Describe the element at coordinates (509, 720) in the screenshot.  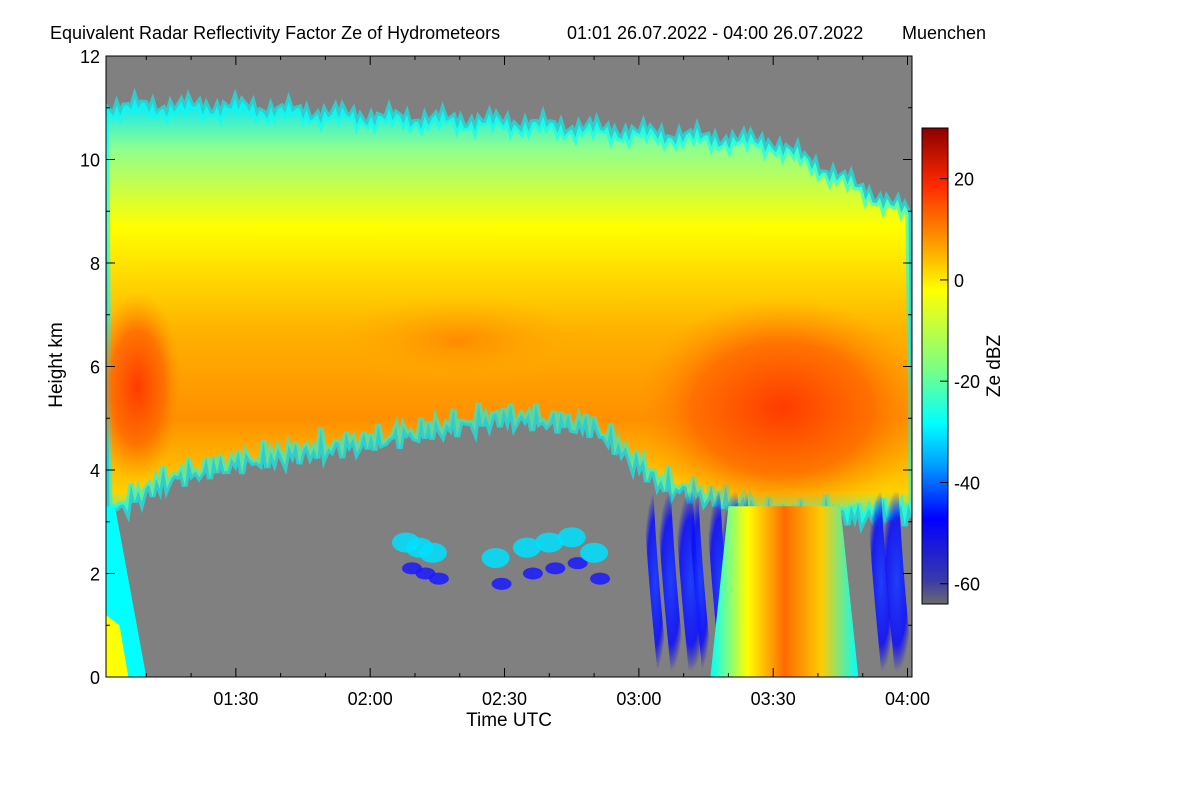
I see `x-axis-label: Time UTC` at that location.